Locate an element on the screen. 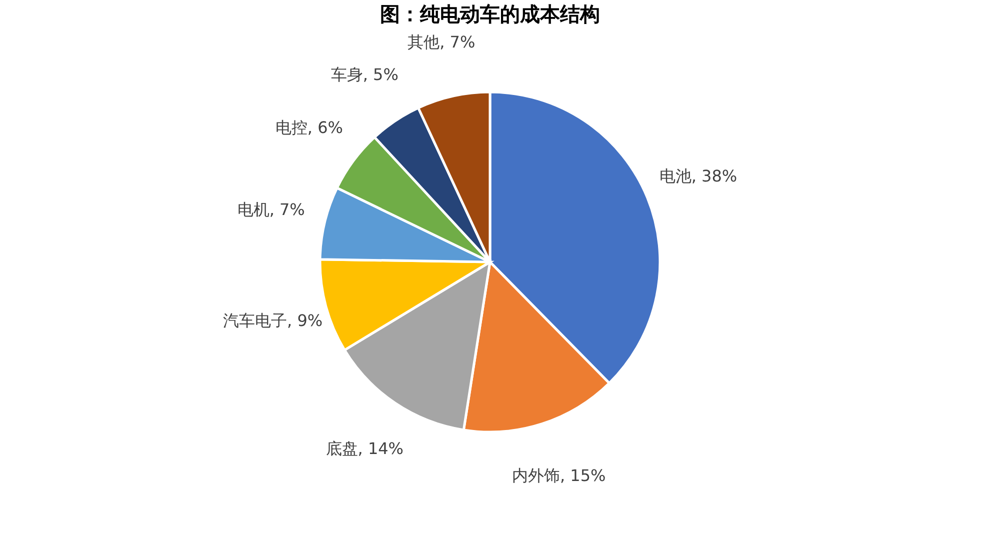 The width and height of the screenshot is (986, 548). chart-title: 图：纯电动车的成本结构 is located at coordinates (490, 14).